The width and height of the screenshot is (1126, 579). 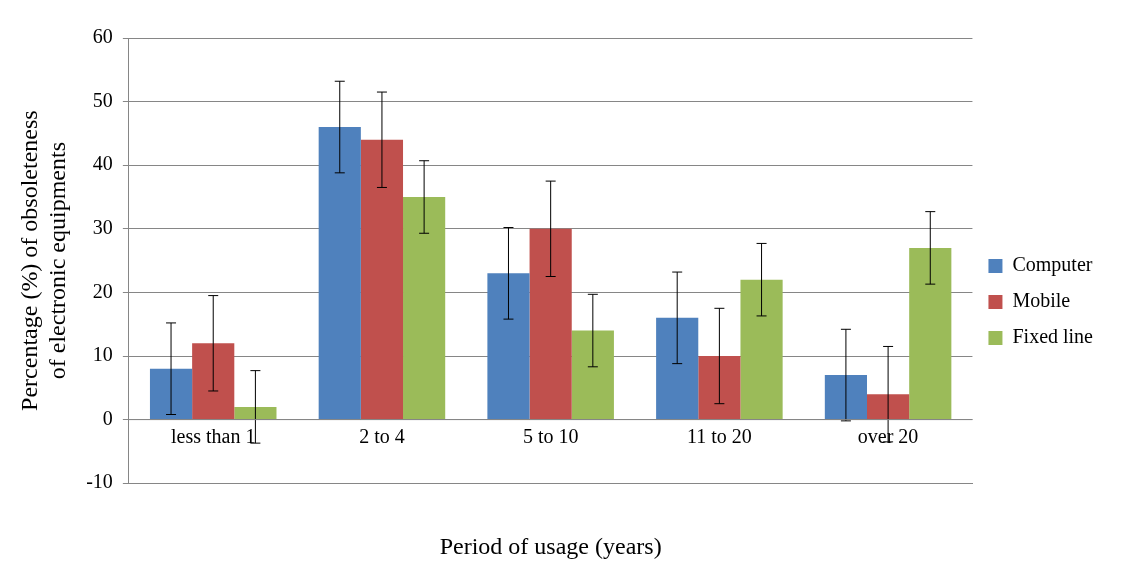 I want to click on y-tick-label: -10, so click(x=99, y=481).